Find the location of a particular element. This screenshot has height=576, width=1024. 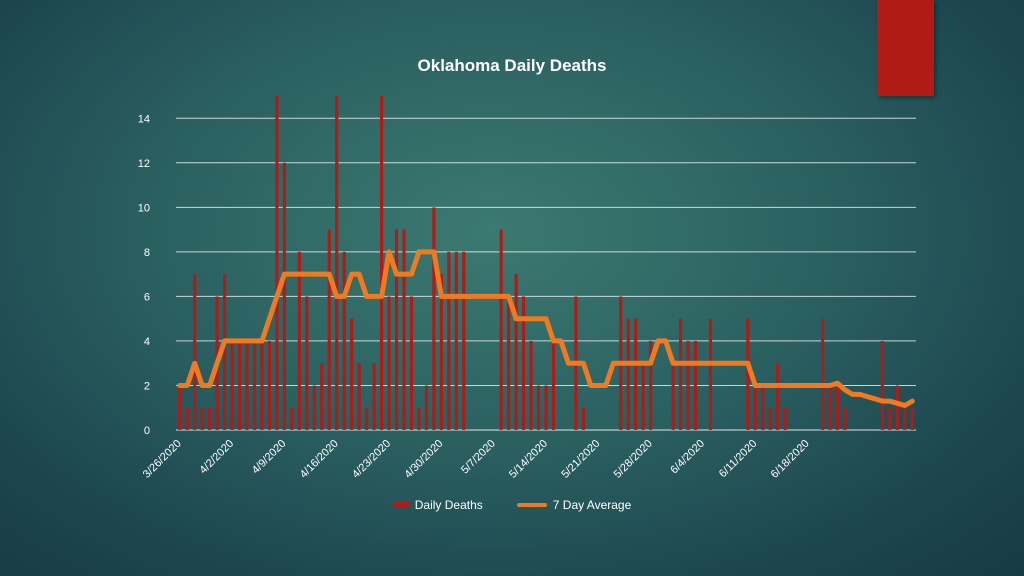

y-tick-label: 8 is located at coordinates (147, 253).